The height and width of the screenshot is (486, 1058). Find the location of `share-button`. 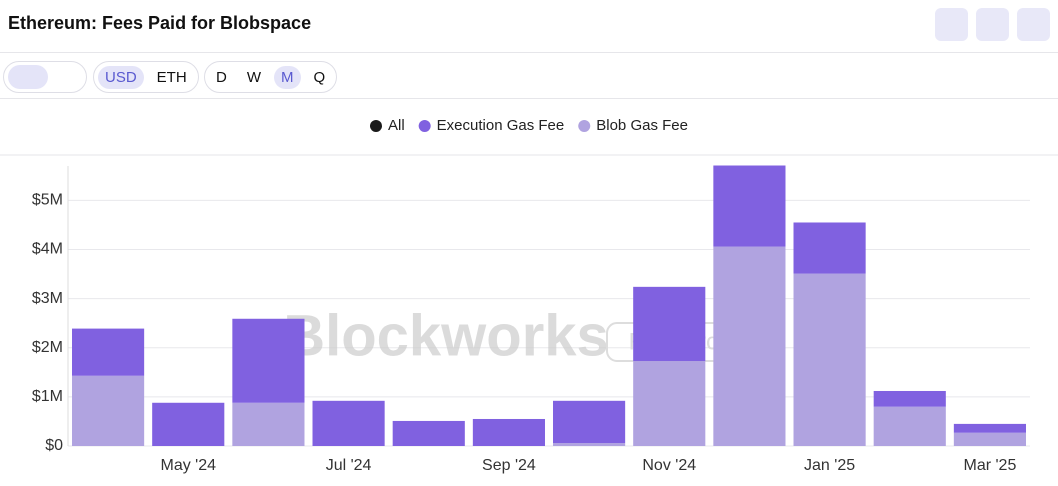

share-button is located at coordinates (951, 24).